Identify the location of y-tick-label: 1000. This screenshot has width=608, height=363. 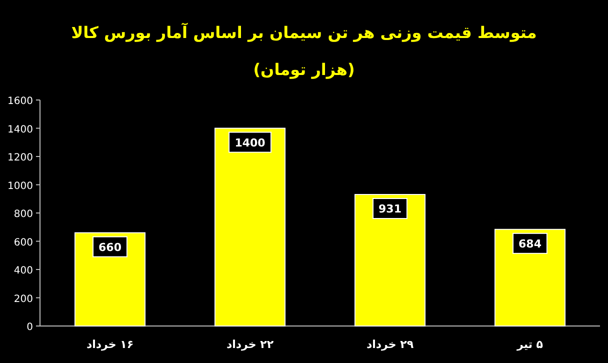
(20, 186).